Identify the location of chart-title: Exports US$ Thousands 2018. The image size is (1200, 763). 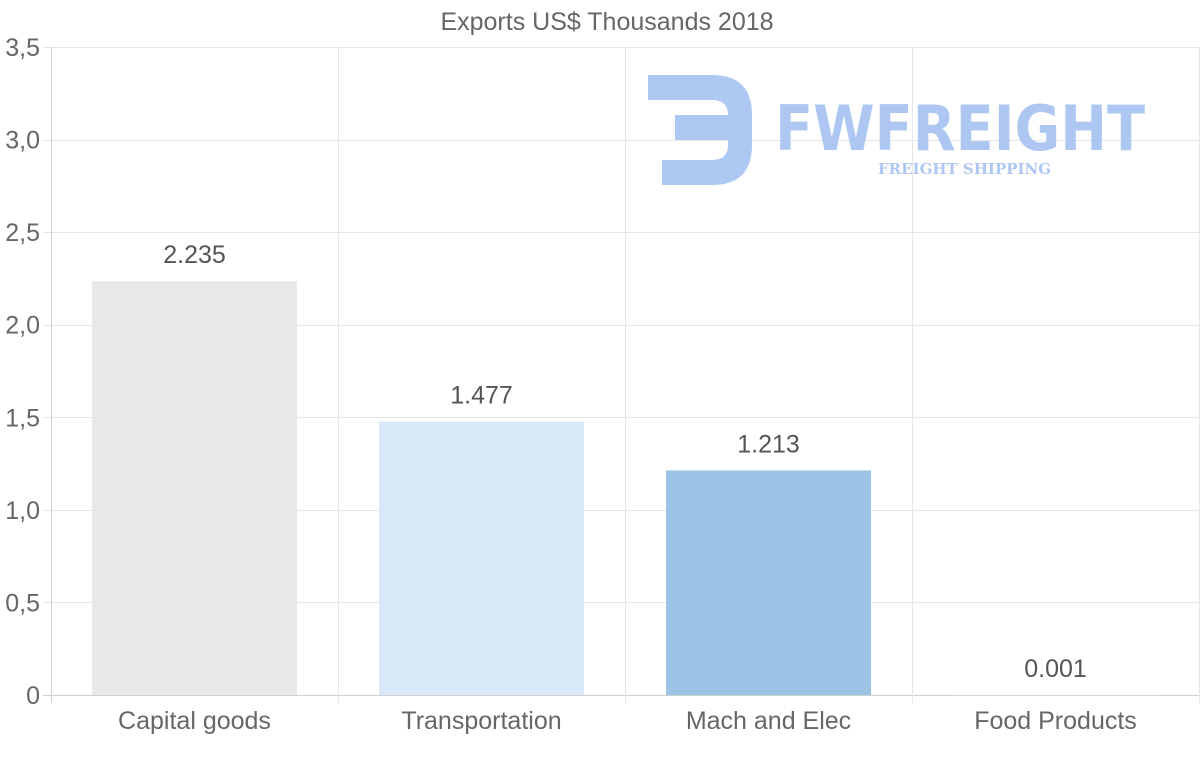
(606, 22).